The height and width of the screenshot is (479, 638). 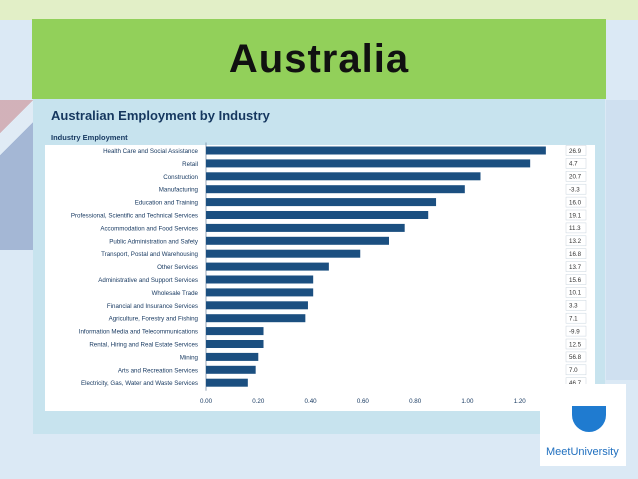 I want to click on annotation-label: -9.9, so click(x=574, y=331).